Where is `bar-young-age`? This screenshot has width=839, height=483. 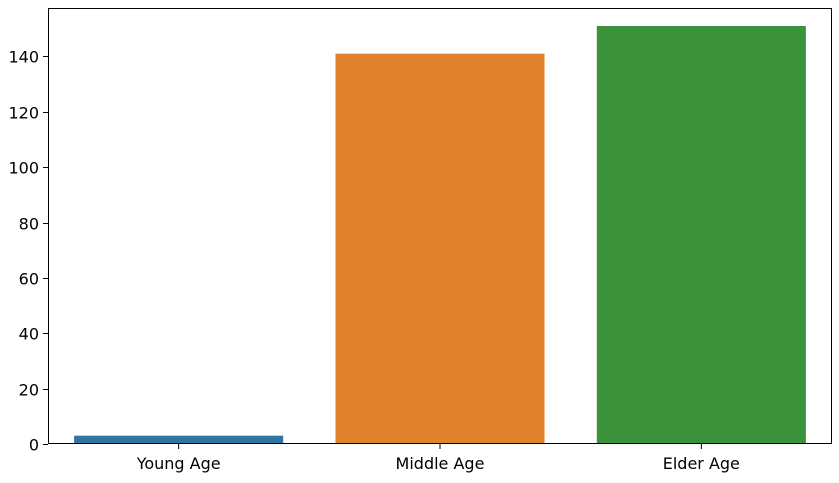
bar-young-age is located at coordinates (179, 439).